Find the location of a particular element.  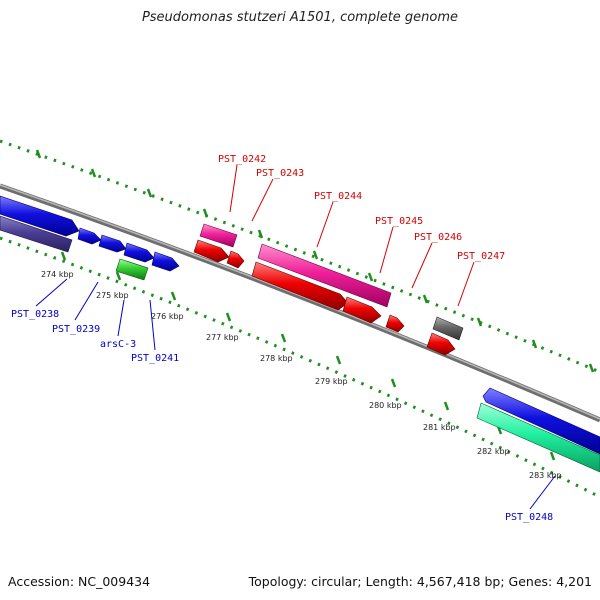

tick-label: 274 kbp is located at coordinates (57, 274).